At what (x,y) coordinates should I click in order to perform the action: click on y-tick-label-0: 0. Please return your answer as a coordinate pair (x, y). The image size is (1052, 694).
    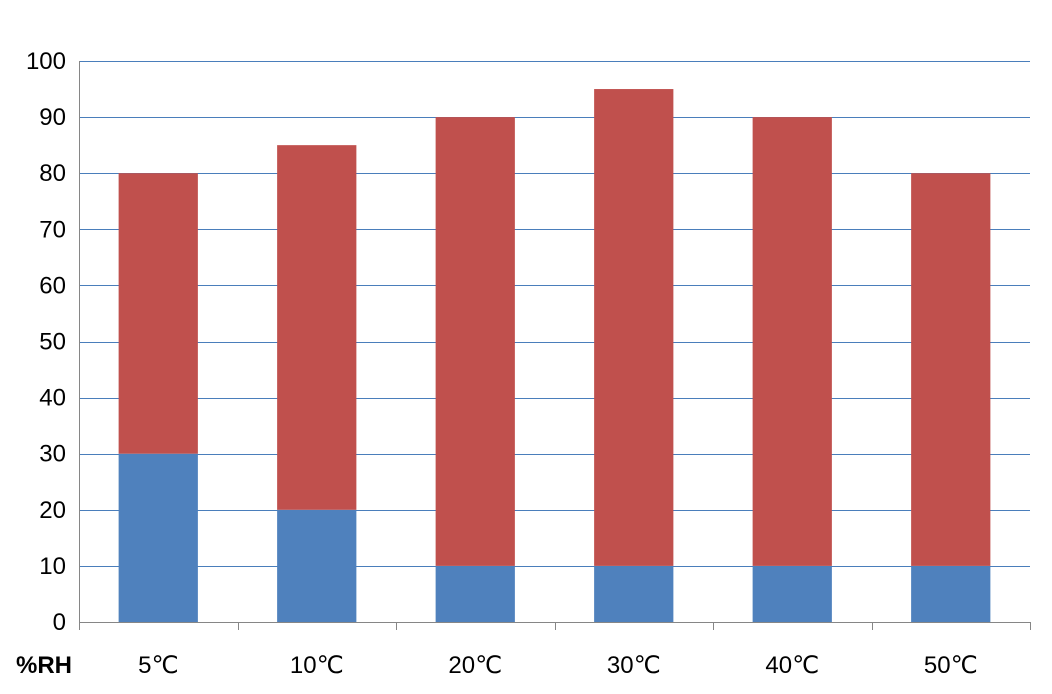
    Looking at the image, I should click on (59, 622).